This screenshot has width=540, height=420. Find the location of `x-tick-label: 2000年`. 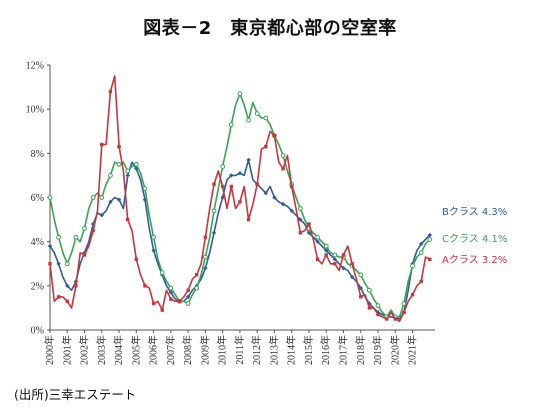

x-tick-label: 2000年 is located at coordinates (49, 350).